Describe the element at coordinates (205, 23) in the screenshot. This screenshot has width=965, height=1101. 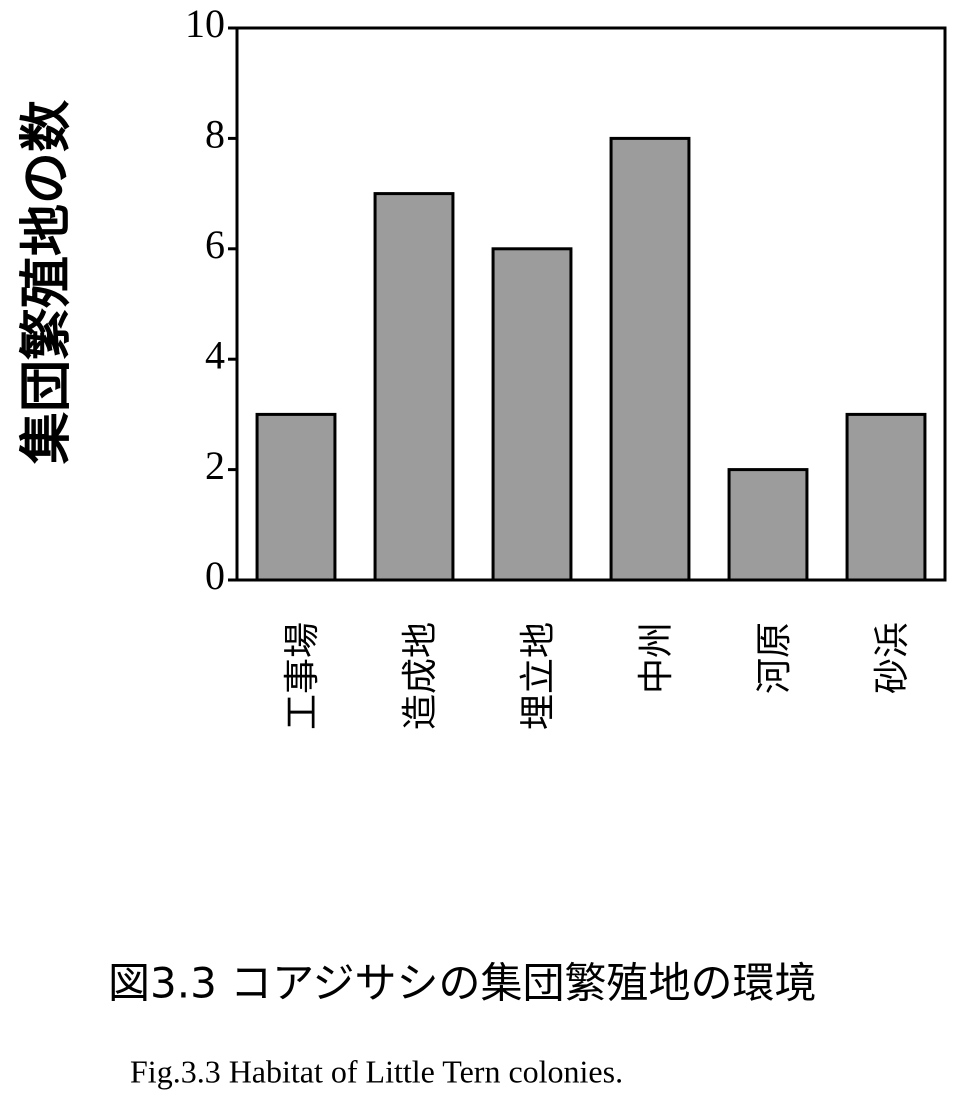
I see `y-tick-label: 10` at that location.